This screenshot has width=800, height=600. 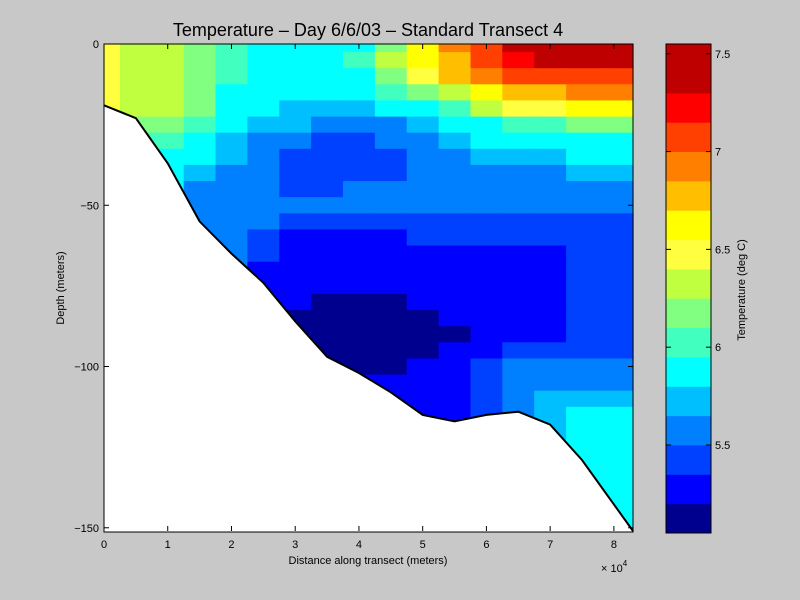 What do you see at coordinates (486, 545) in the screenshot?
I see `x-tick-label: 6` at bounding box center [486, 545].